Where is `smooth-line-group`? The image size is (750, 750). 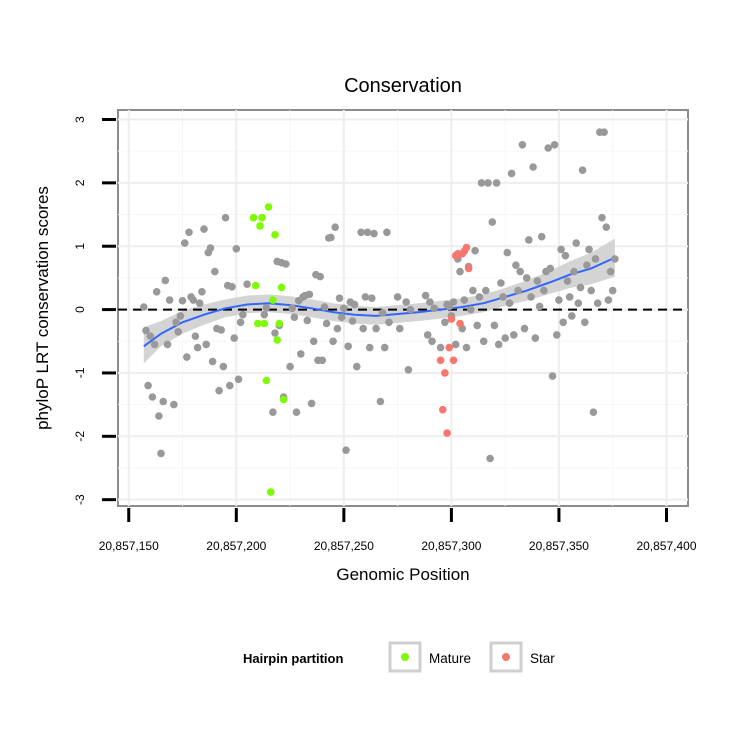 smooth-line-group is located at coordinates (379, 302).